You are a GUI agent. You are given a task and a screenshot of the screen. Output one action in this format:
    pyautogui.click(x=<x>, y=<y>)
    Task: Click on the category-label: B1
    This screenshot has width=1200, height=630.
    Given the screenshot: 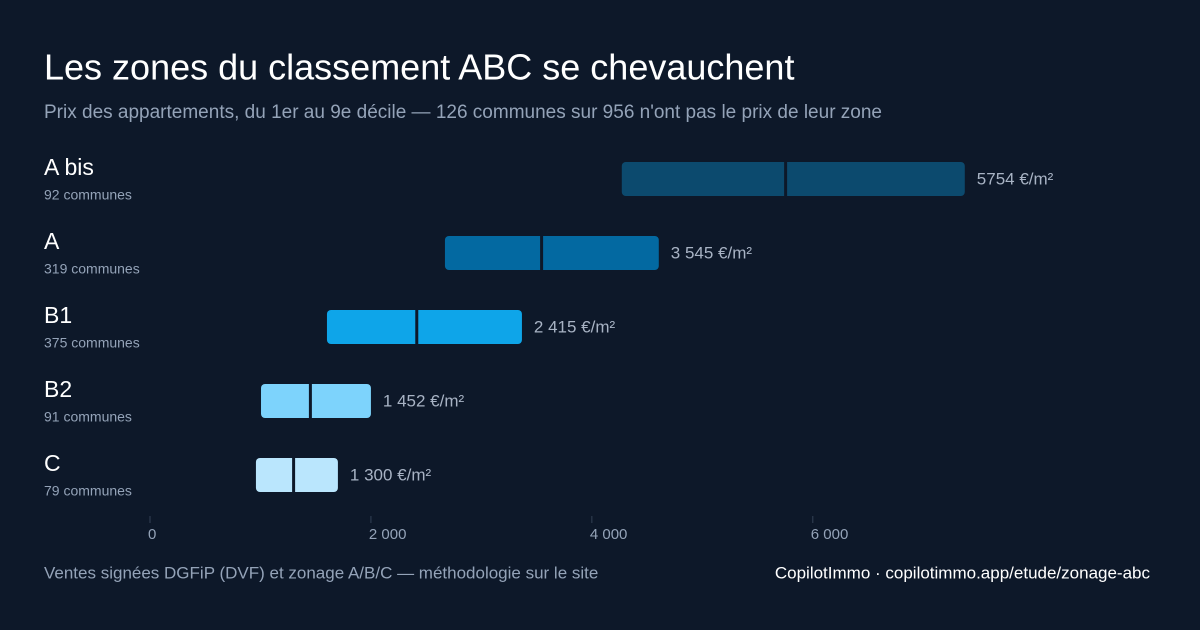 What is the action you would take?
    pyautogui.click(x=58, y=315)
    